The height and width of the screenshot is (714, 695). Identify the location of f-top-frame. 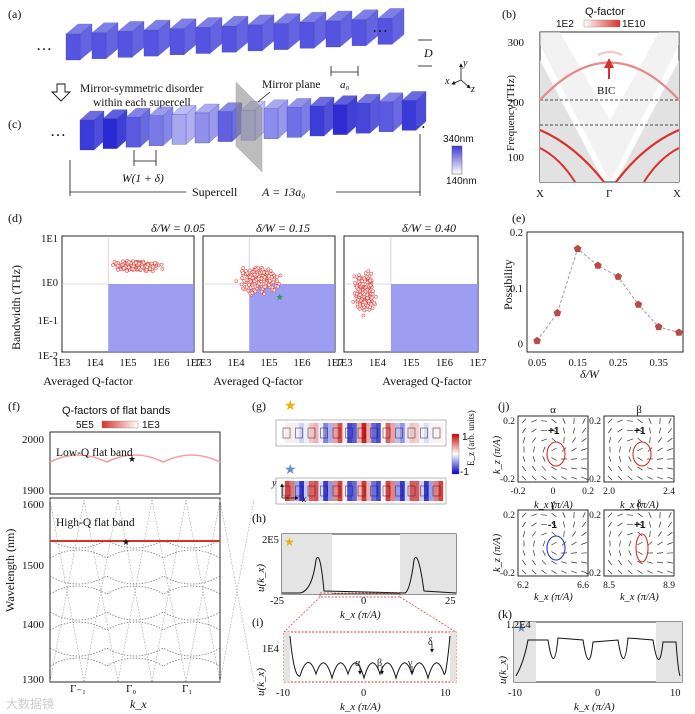
(135, 463).